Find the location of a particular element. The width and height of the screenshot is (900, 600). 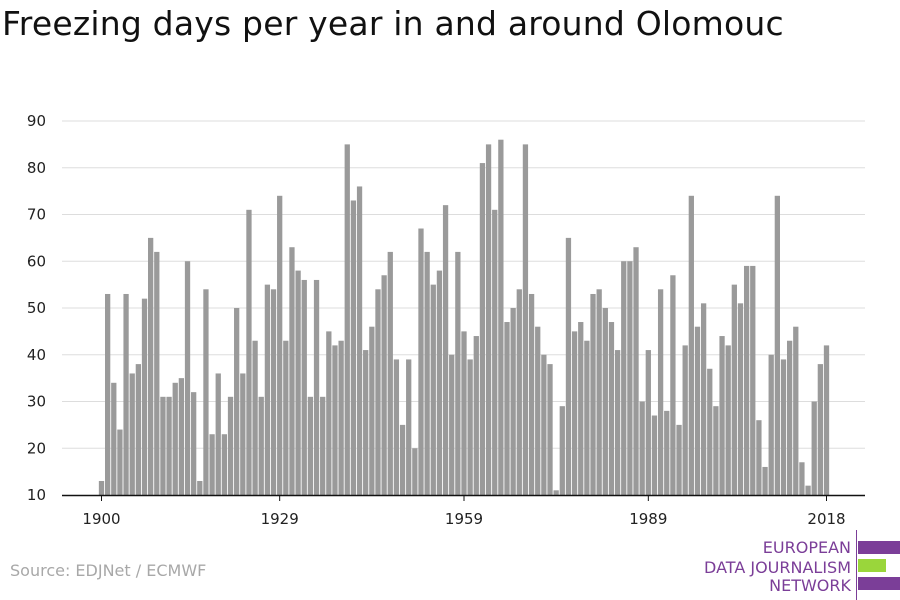

logo-line-1: EUROPEAN is located at coordinates (806, 547).